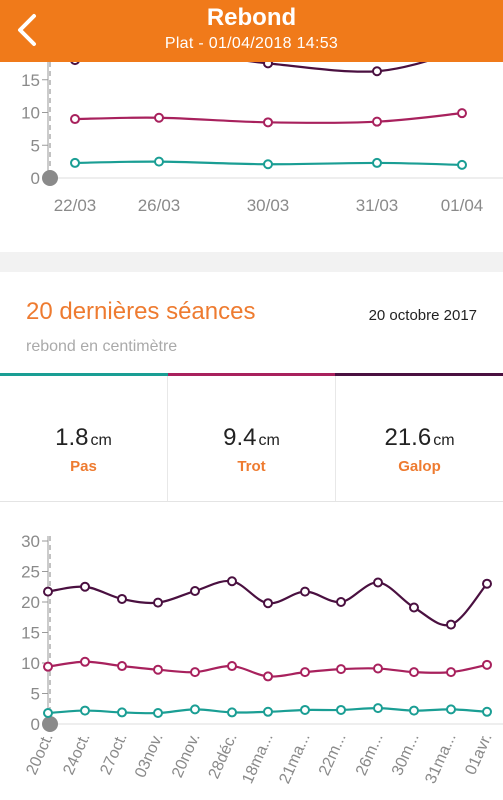 The width and height of the screenshot is (503, 800). What do you see at coordinates (30, 633) in the screenshot?
I see `y-tick-label: 15` at bounding box center [30, 633].